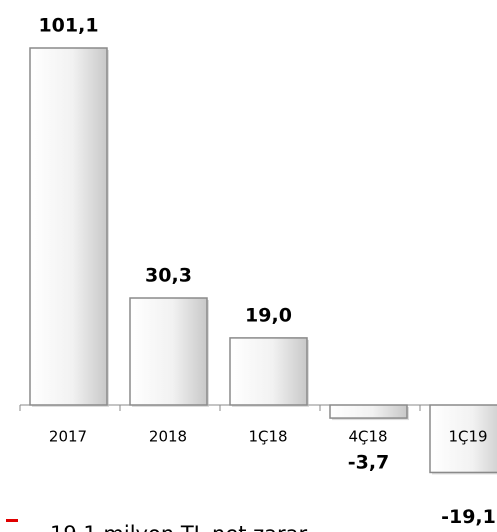 This screenshot has width=497, height=532. I want to click on x-tick-label: 2018, so click(168, 437).